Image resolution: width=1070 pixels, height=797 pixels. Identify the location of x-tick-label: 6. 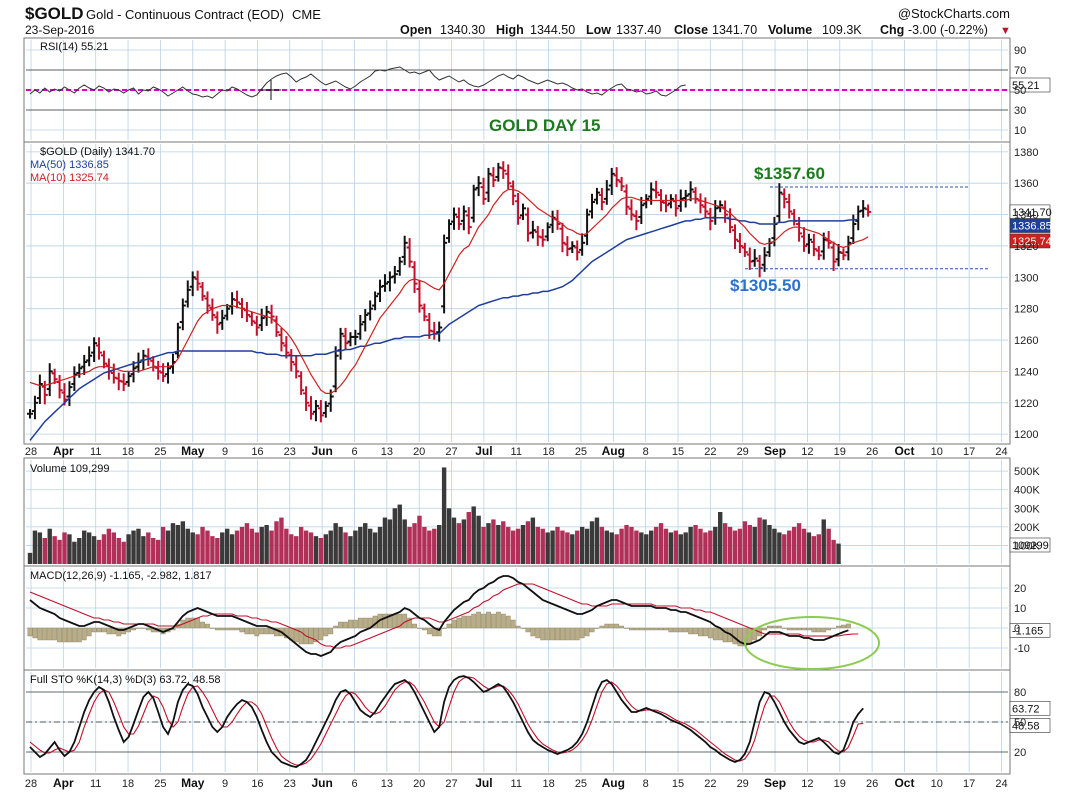
(354, 784).